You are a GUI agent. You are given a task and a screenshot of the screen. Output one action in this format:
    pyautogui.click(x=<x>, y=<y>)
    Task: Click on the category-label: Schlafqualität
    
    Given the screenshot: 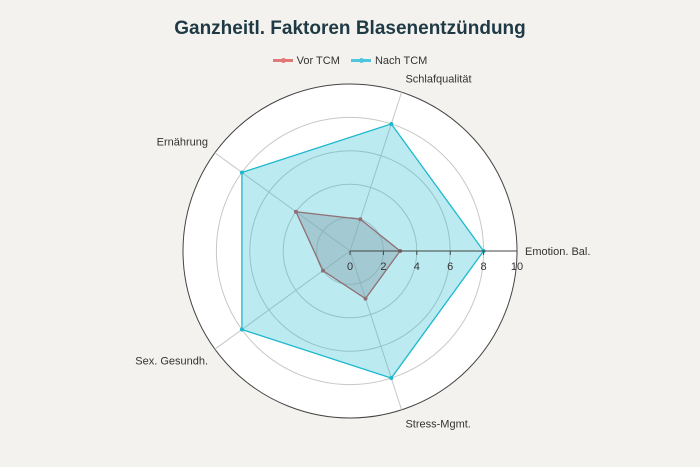 What is the action you would take?
    pyautogui.click(x=438, y=79)
    